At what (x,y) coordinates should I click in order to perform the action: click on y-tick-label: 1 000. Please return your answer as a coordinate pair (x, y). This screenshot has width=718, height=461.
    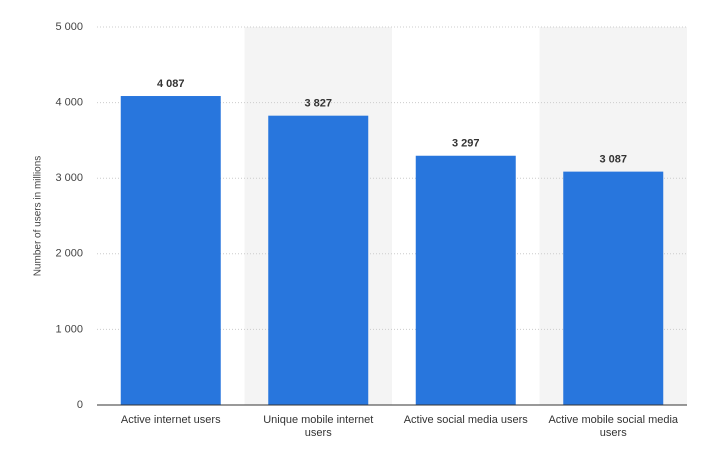
    Looking at the image, I should click on (69, 329).